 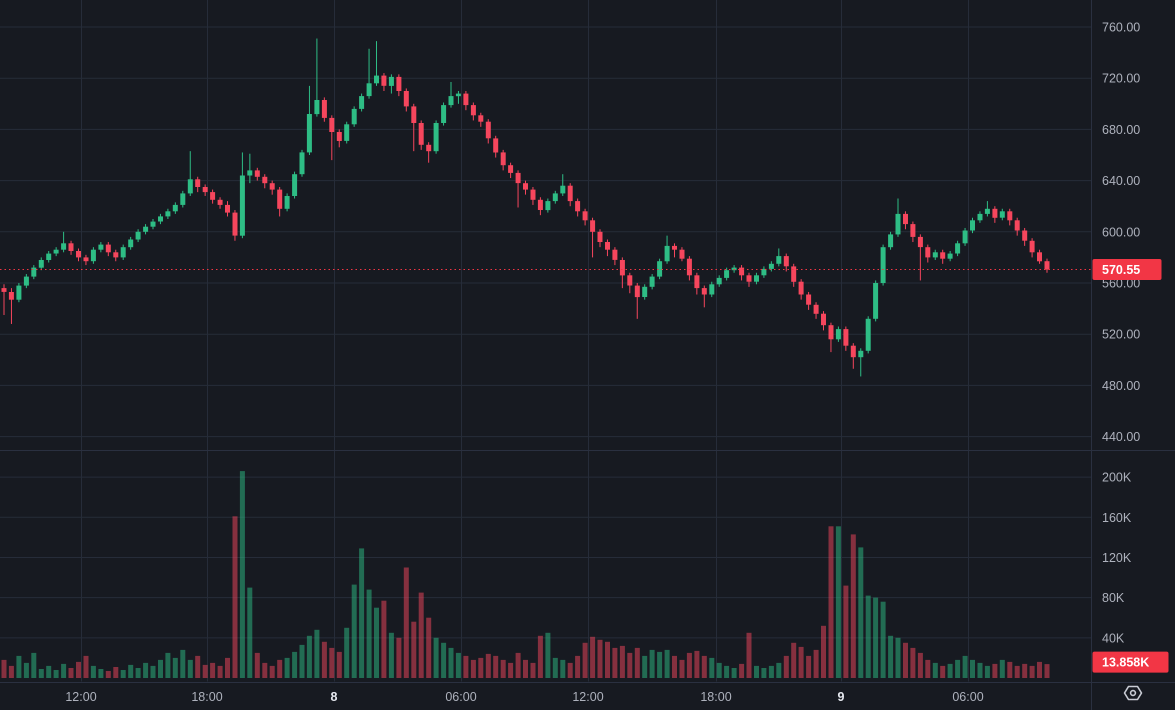 I want to click on price-badge-bg, so click(x=1127, y=269).